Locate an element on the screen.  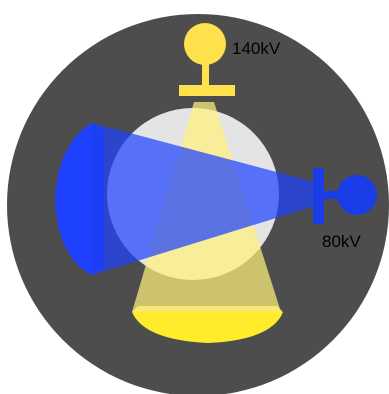
collimator-140kv is located at coordinates (207, 90).